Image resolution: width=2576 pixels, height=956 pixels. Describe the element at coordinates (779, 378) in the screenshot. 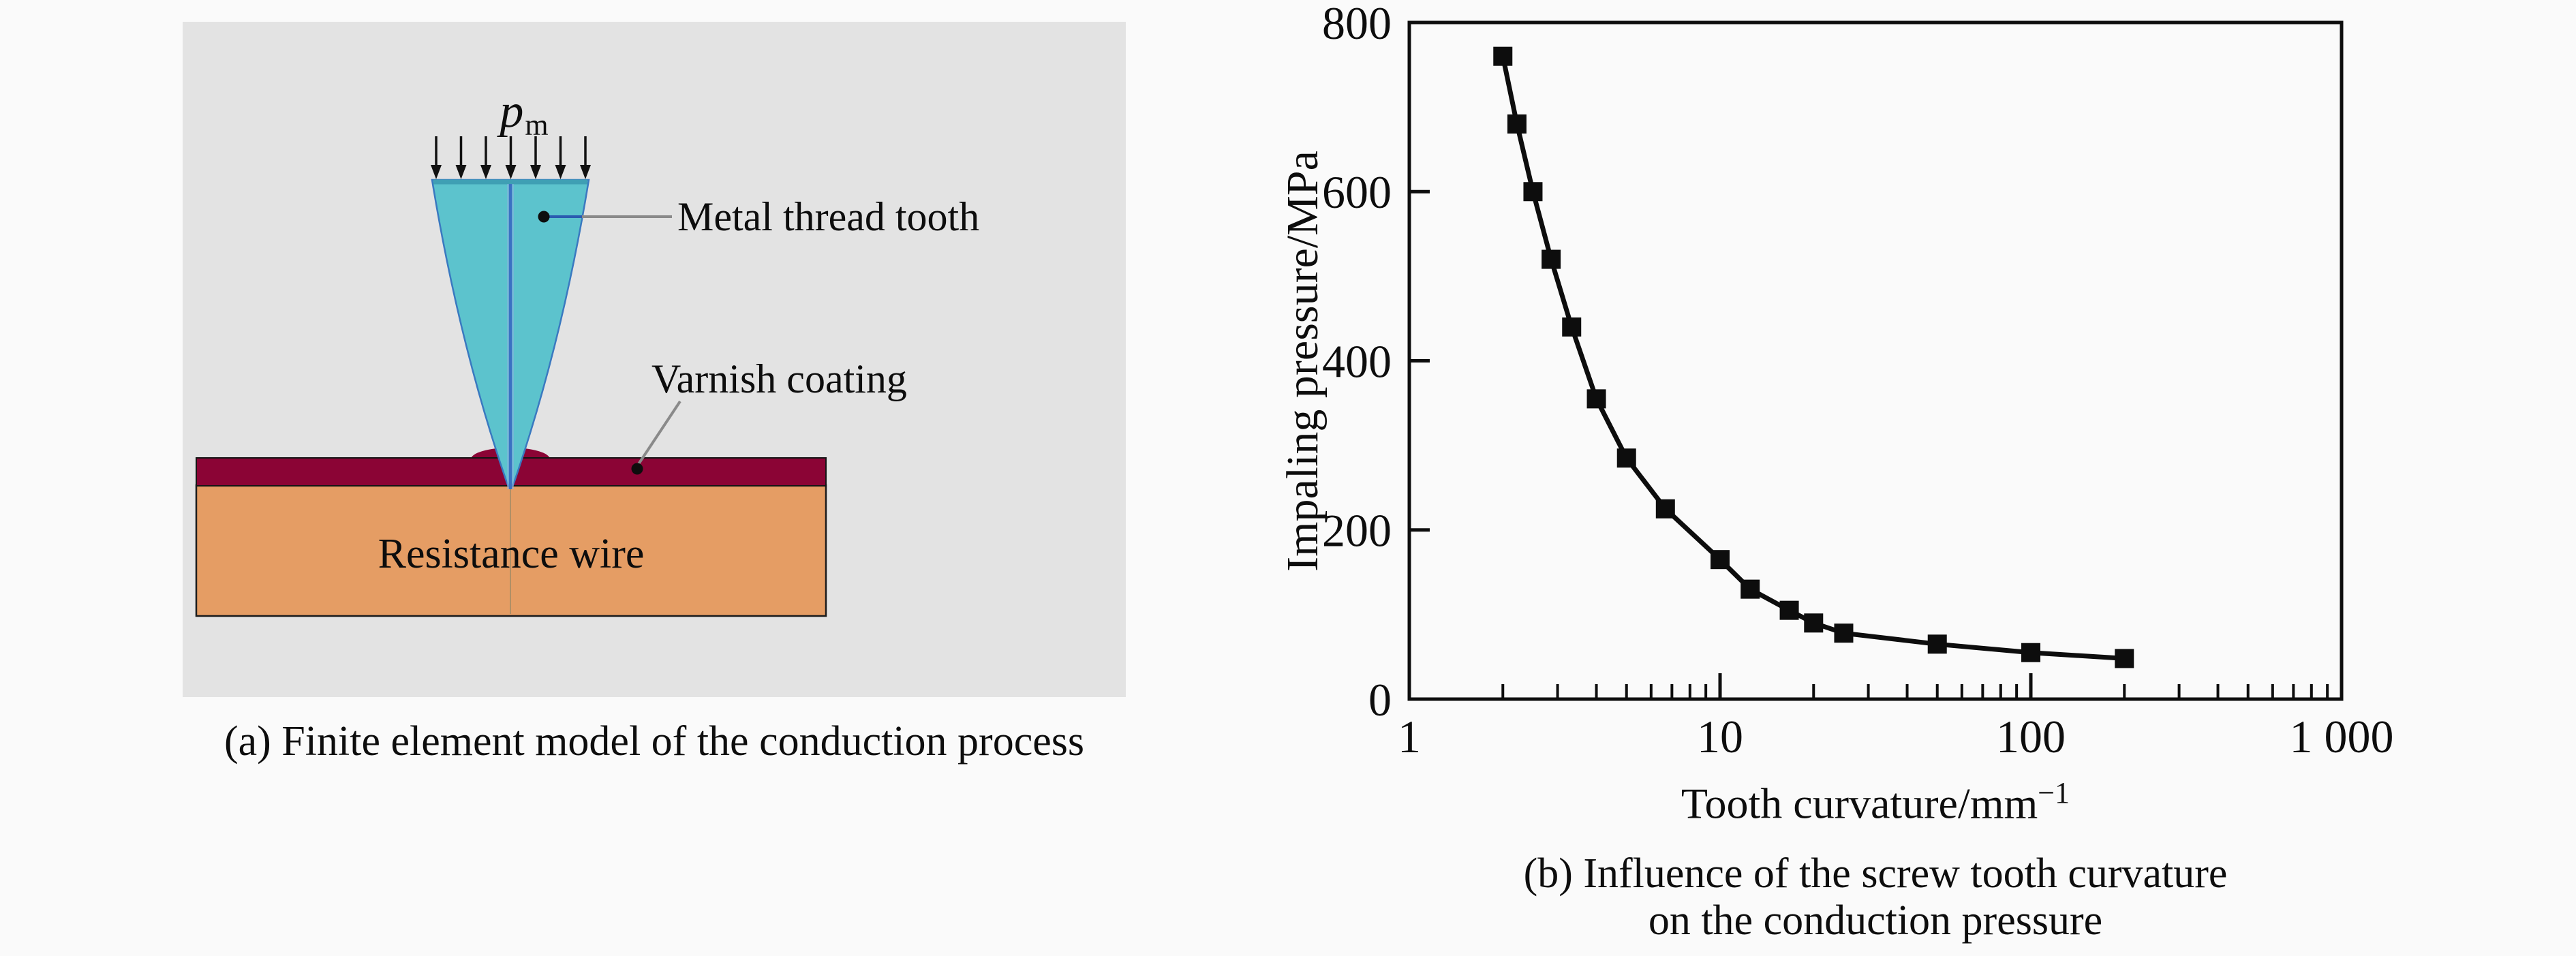

I see `label-varnish-coating: Varnish coating` at that location.